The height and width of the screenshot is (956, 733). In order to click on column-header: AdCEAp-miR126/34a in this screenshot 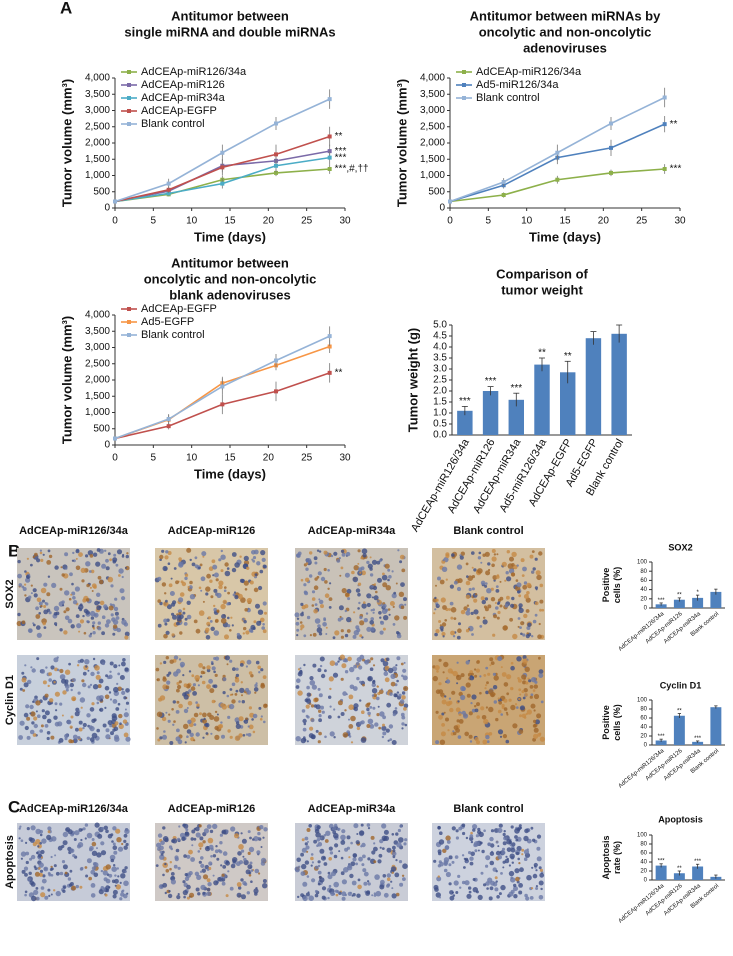, I will do `click(74, 531)`.